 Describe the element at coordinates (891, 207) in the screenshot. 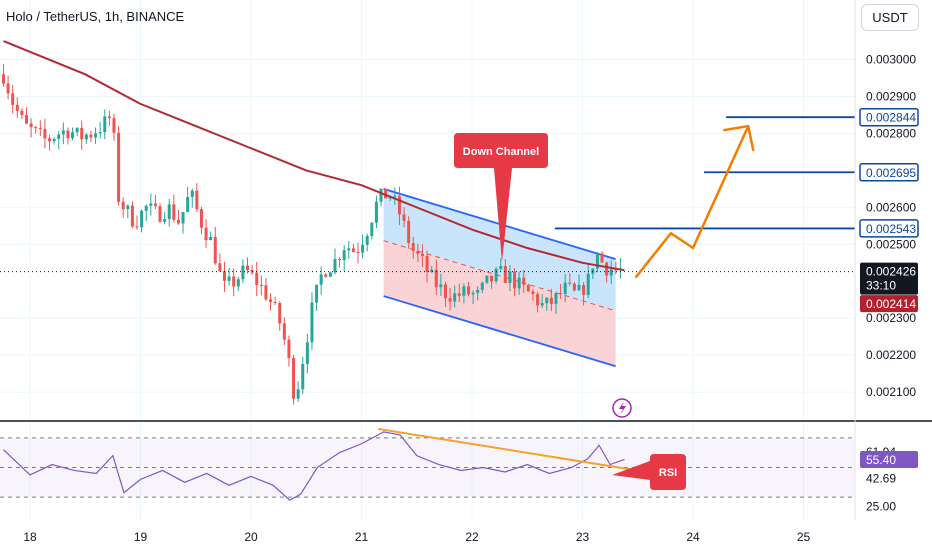

I see `price-tick-label: 0.002600` at that location.